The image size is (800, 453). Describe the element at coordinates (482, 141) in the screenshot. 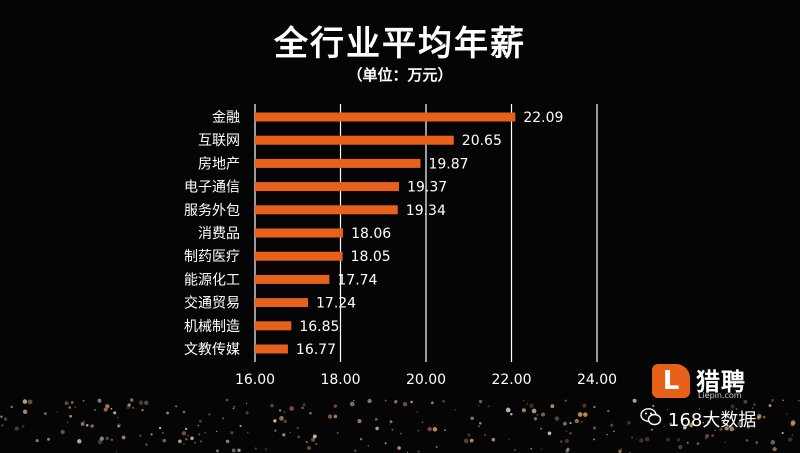

I see `value-label: 20.65` at that location.